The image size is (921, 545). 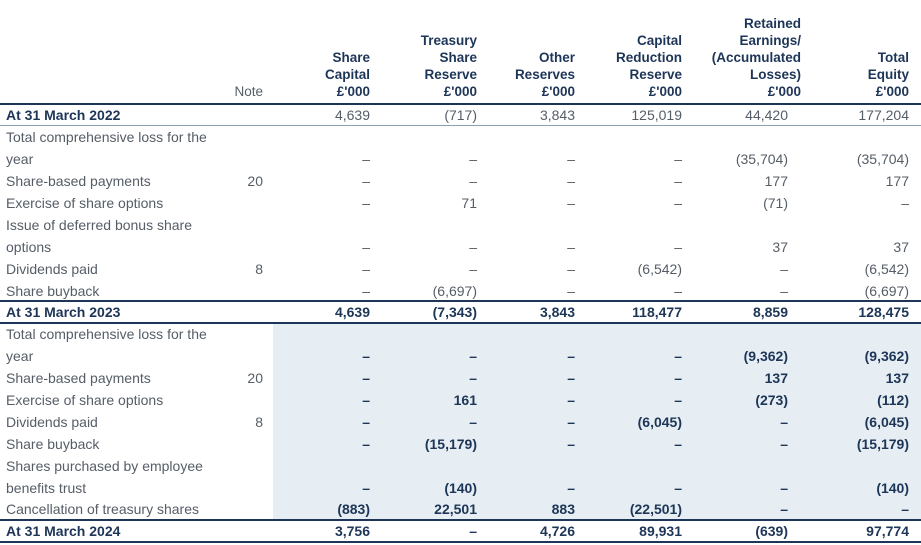 I want to click on header-total-equity: Total Equity £'000, so click(x=888, y=74).